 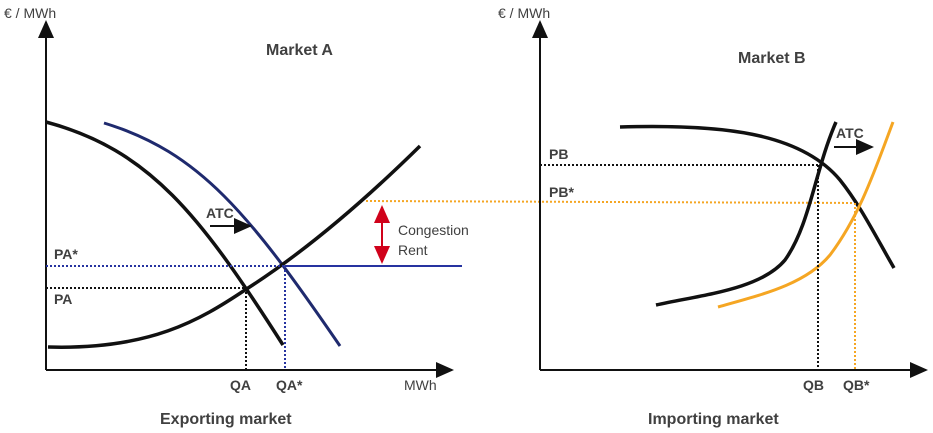 I want to click on market-b-qb-label: QB, so click(x=813, y=385).